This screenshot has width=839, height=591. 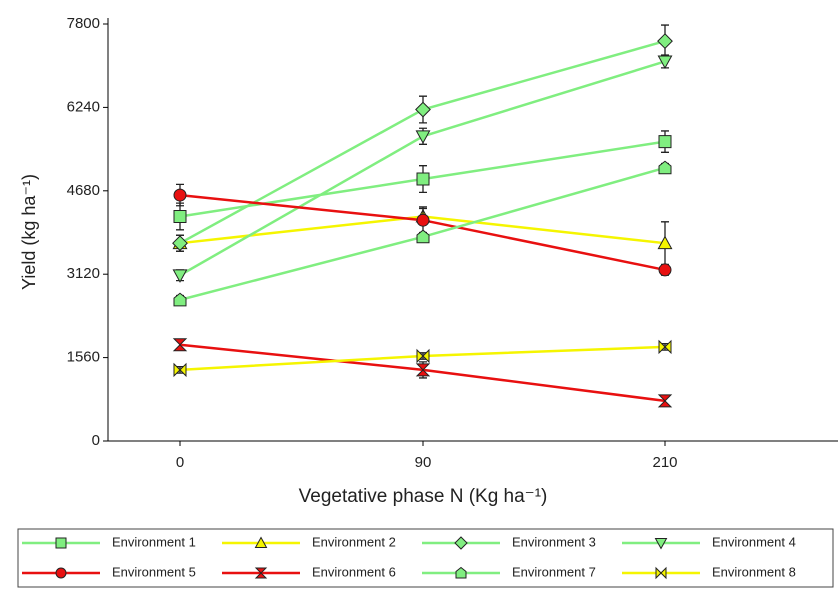 What do you see at coordinates (754, 541) in the screenshot?
I see `legend-label: Environment 4` at bounding box center [754, 541].